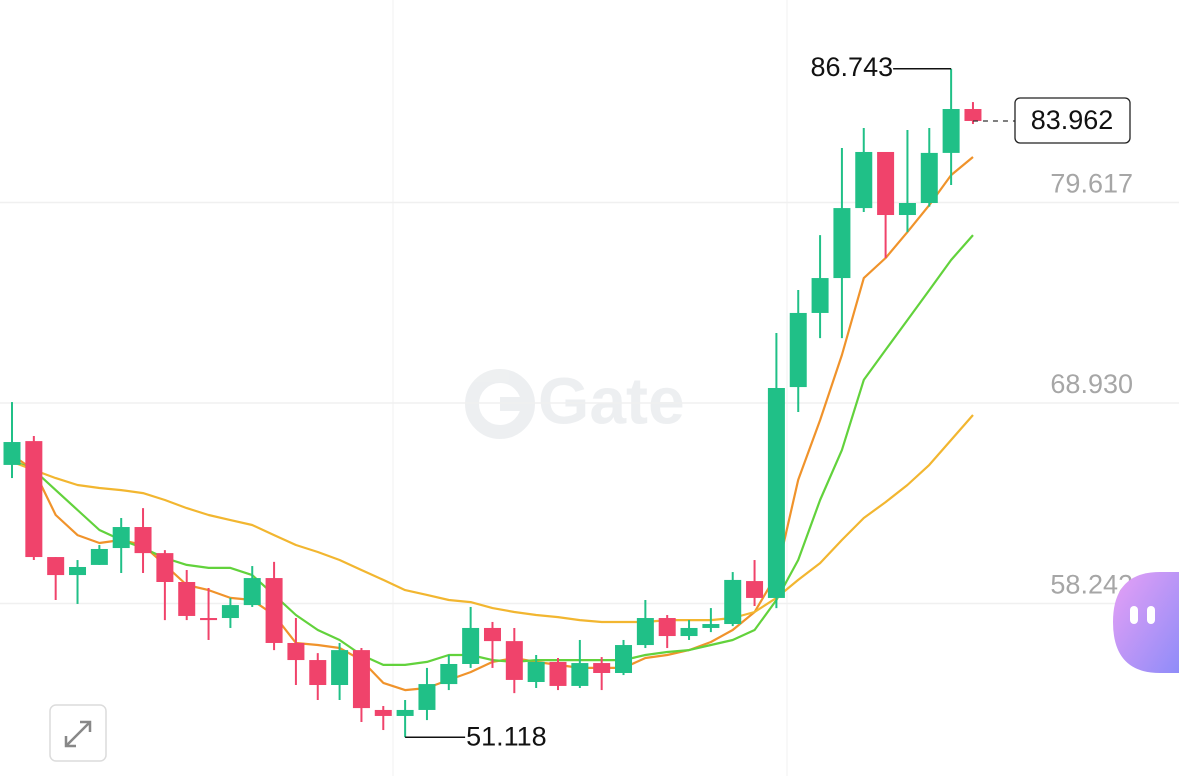 The image size is (1179, 776). I want to click on assistant-bubble-bg, so click(1146, 622).